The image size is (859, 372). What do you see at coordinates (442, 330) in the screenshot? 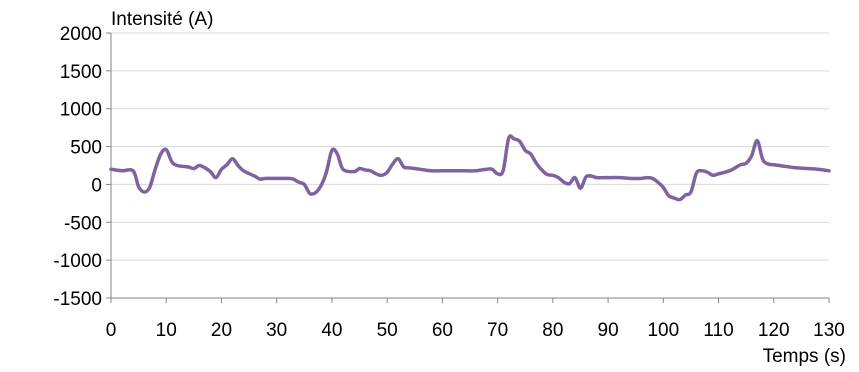
I see `x-tick-label: 60` at bounding box center [442, 330].